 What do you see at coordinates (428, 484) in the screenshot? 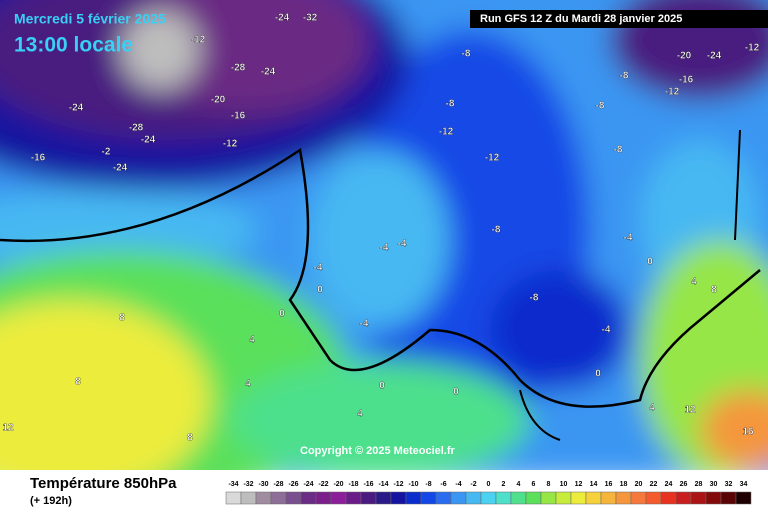
I see `legend-label: -8` at bounding box center [428, 484].